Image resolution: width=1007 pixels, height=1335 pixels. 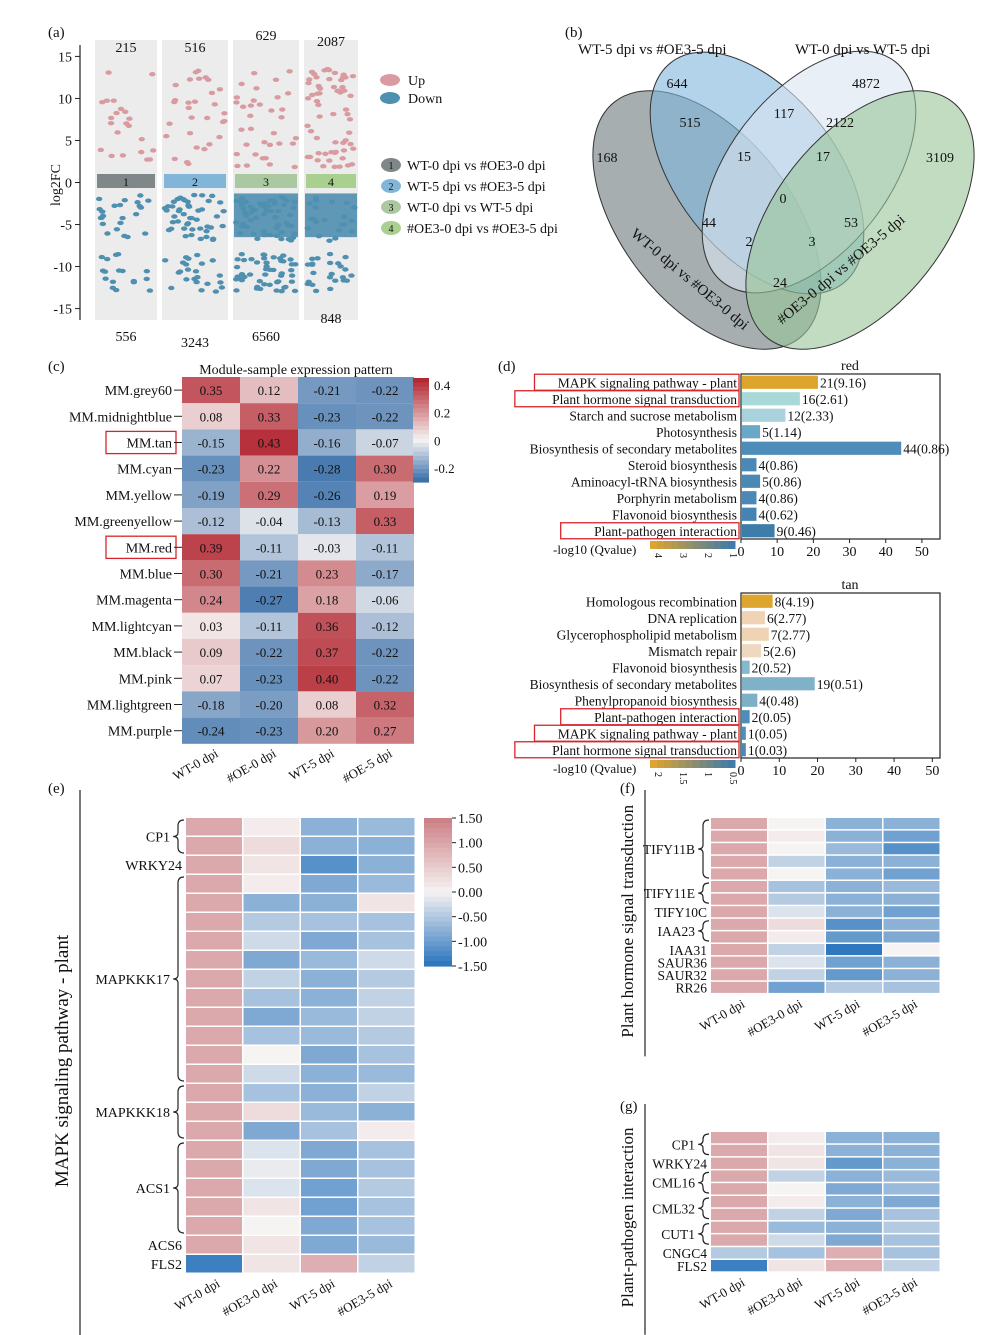 I want to click on gene-label: FLS2, so click(x=166, y=1265).